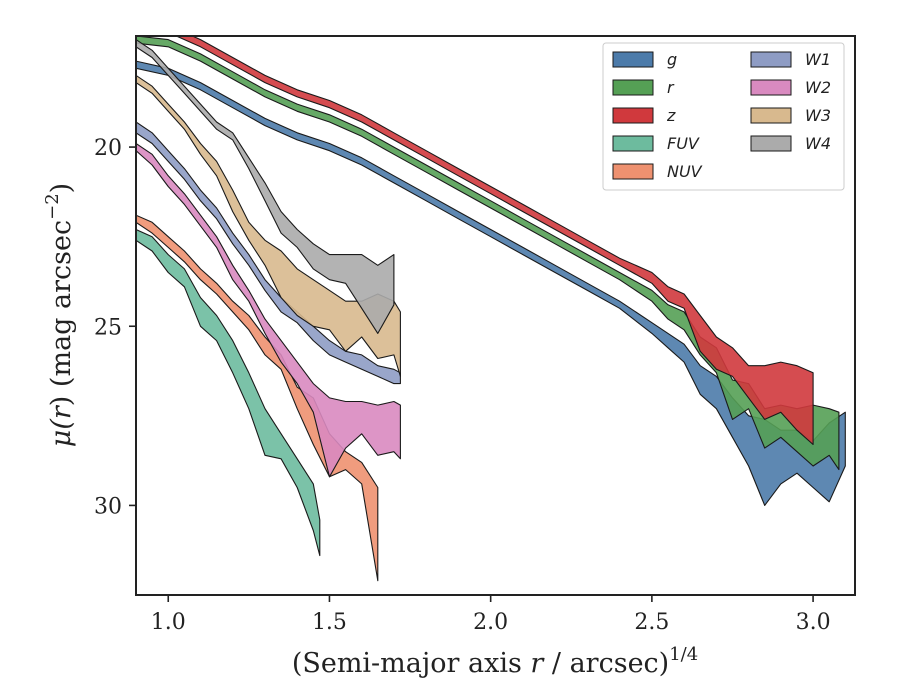 The height and width of the screenshot is (700, 900). I want to click on x-axis-label: (Semi-major axis r / arcsec)1/4, so click(495, 661).